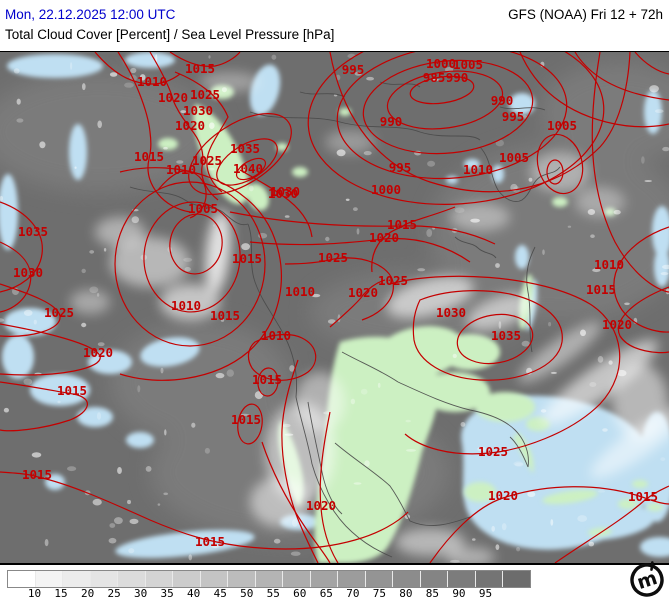  Describe the element at coordinates (459, 593) in the screenshot. I see `legend-tick: 90` at that location.